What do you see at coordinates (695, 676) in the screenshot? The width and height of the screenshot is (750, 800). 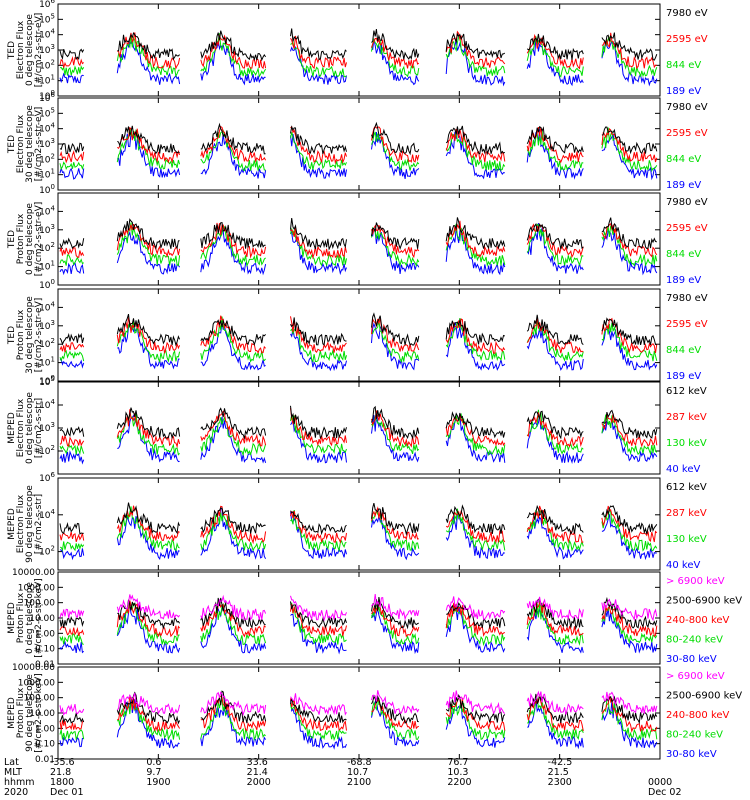 I see `legend-entry-1: > 6900 keV` at bounding box center [695, 676].